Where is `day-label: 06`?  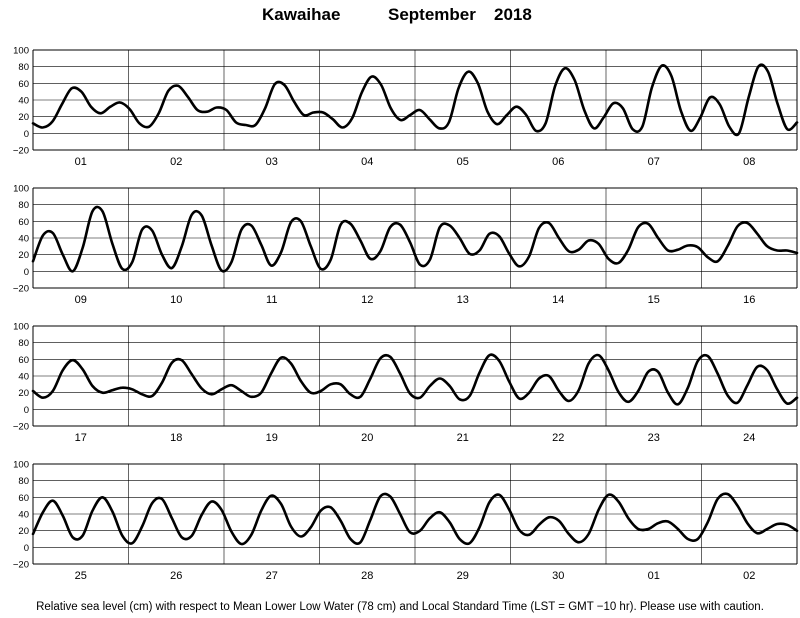 day-label: 06 is located at coordinates (558, 162).